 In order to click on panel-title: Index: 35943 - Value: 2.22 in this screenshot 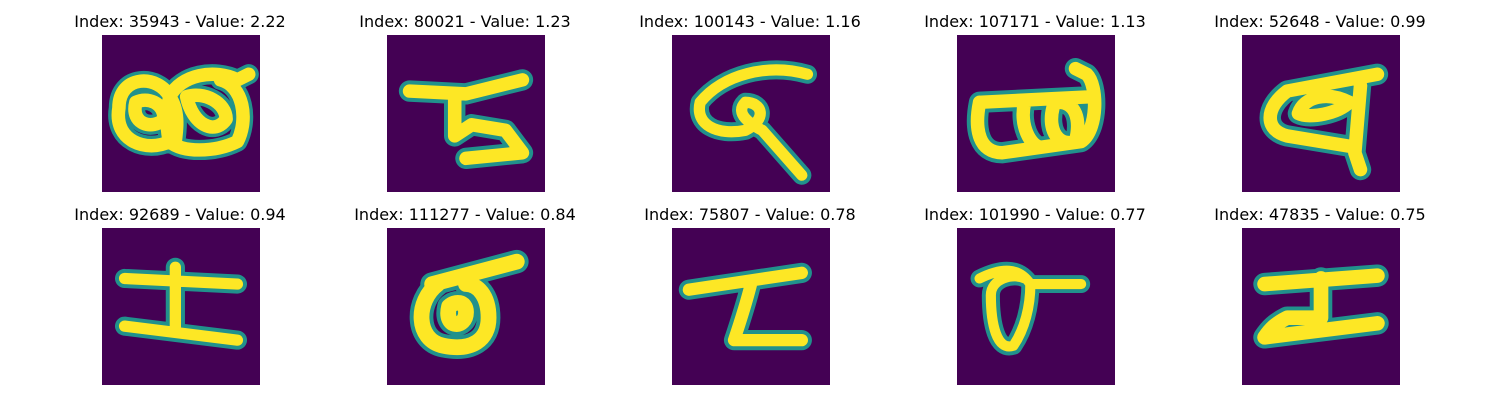, I will do `click(180, 21)`.